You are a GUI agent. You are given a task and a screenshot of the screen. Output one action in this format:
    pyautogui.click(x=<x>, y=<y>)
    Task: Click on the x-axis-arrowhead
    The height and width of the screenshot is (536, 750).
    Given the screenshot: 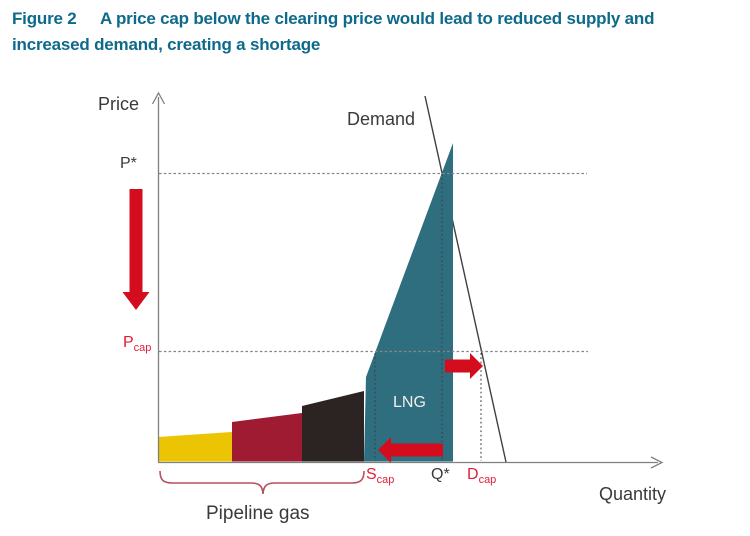 What is the action you would take?
    pyautogui.click(x=657, y=462)
    